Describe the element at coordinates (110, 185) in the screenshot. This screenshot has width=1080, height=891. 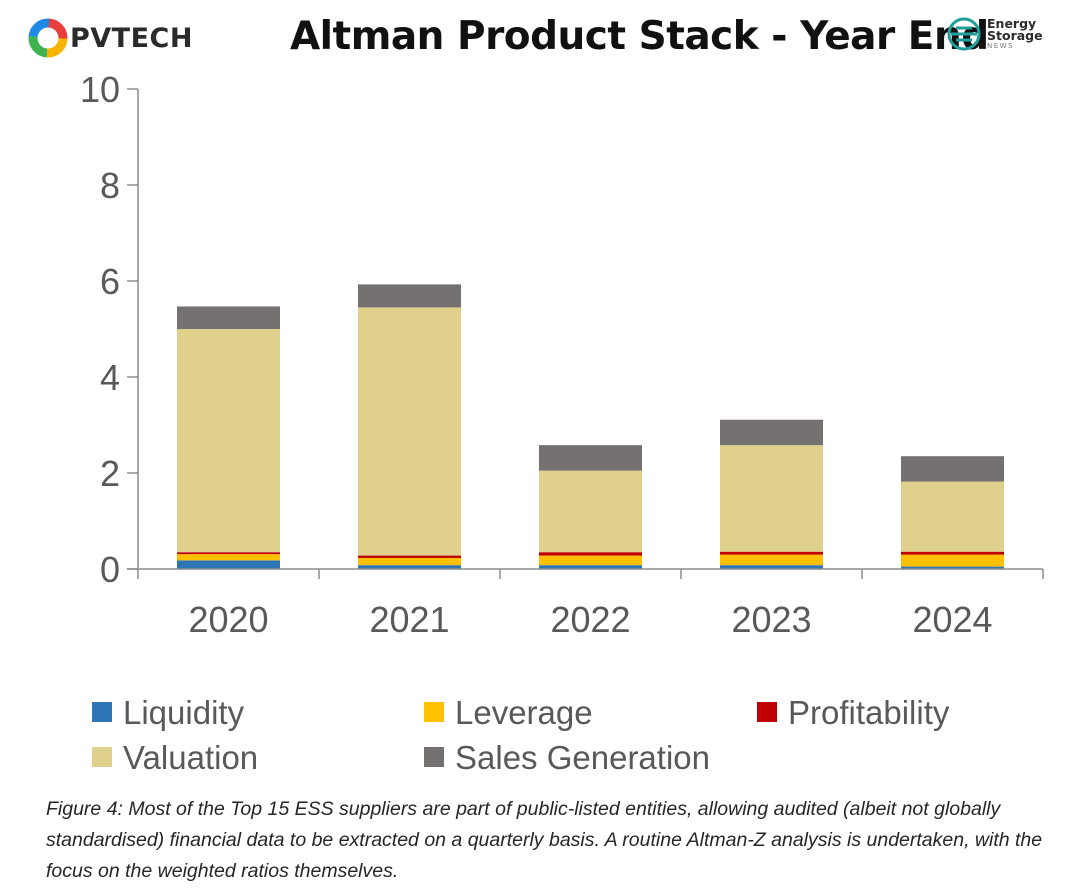
I see `y-tick-label: 8` at that location.